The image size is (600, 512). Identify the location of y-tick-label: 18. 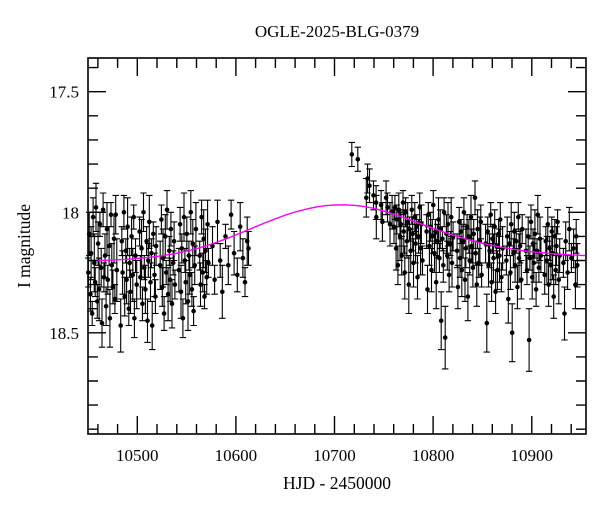
(70, 212).